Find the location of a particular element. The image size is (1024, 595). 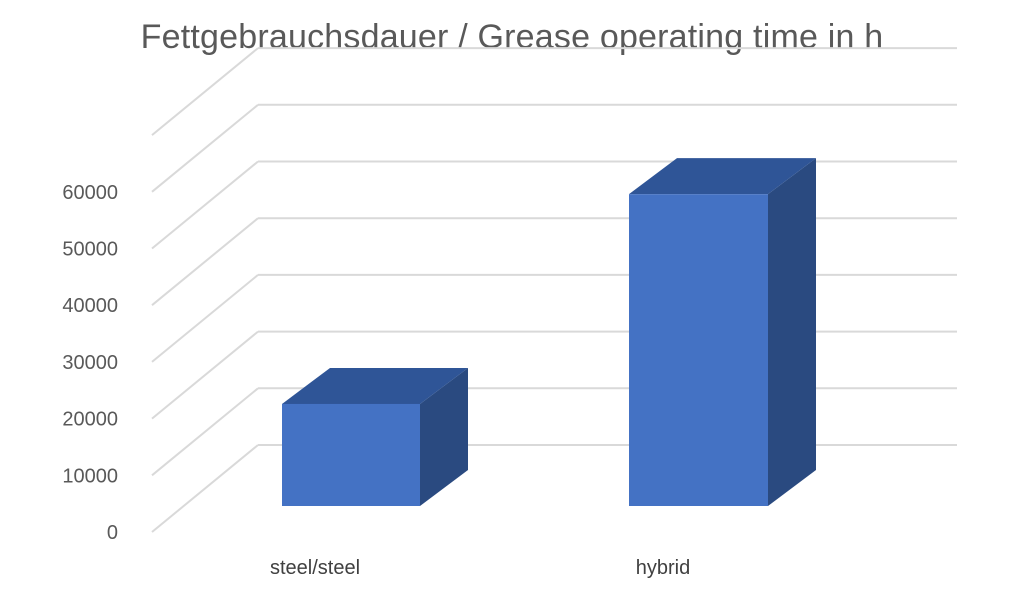

y-axis-ticks: 0 10000 20000 30000 40000 50000 60000 is located at coordinates (90, 363).